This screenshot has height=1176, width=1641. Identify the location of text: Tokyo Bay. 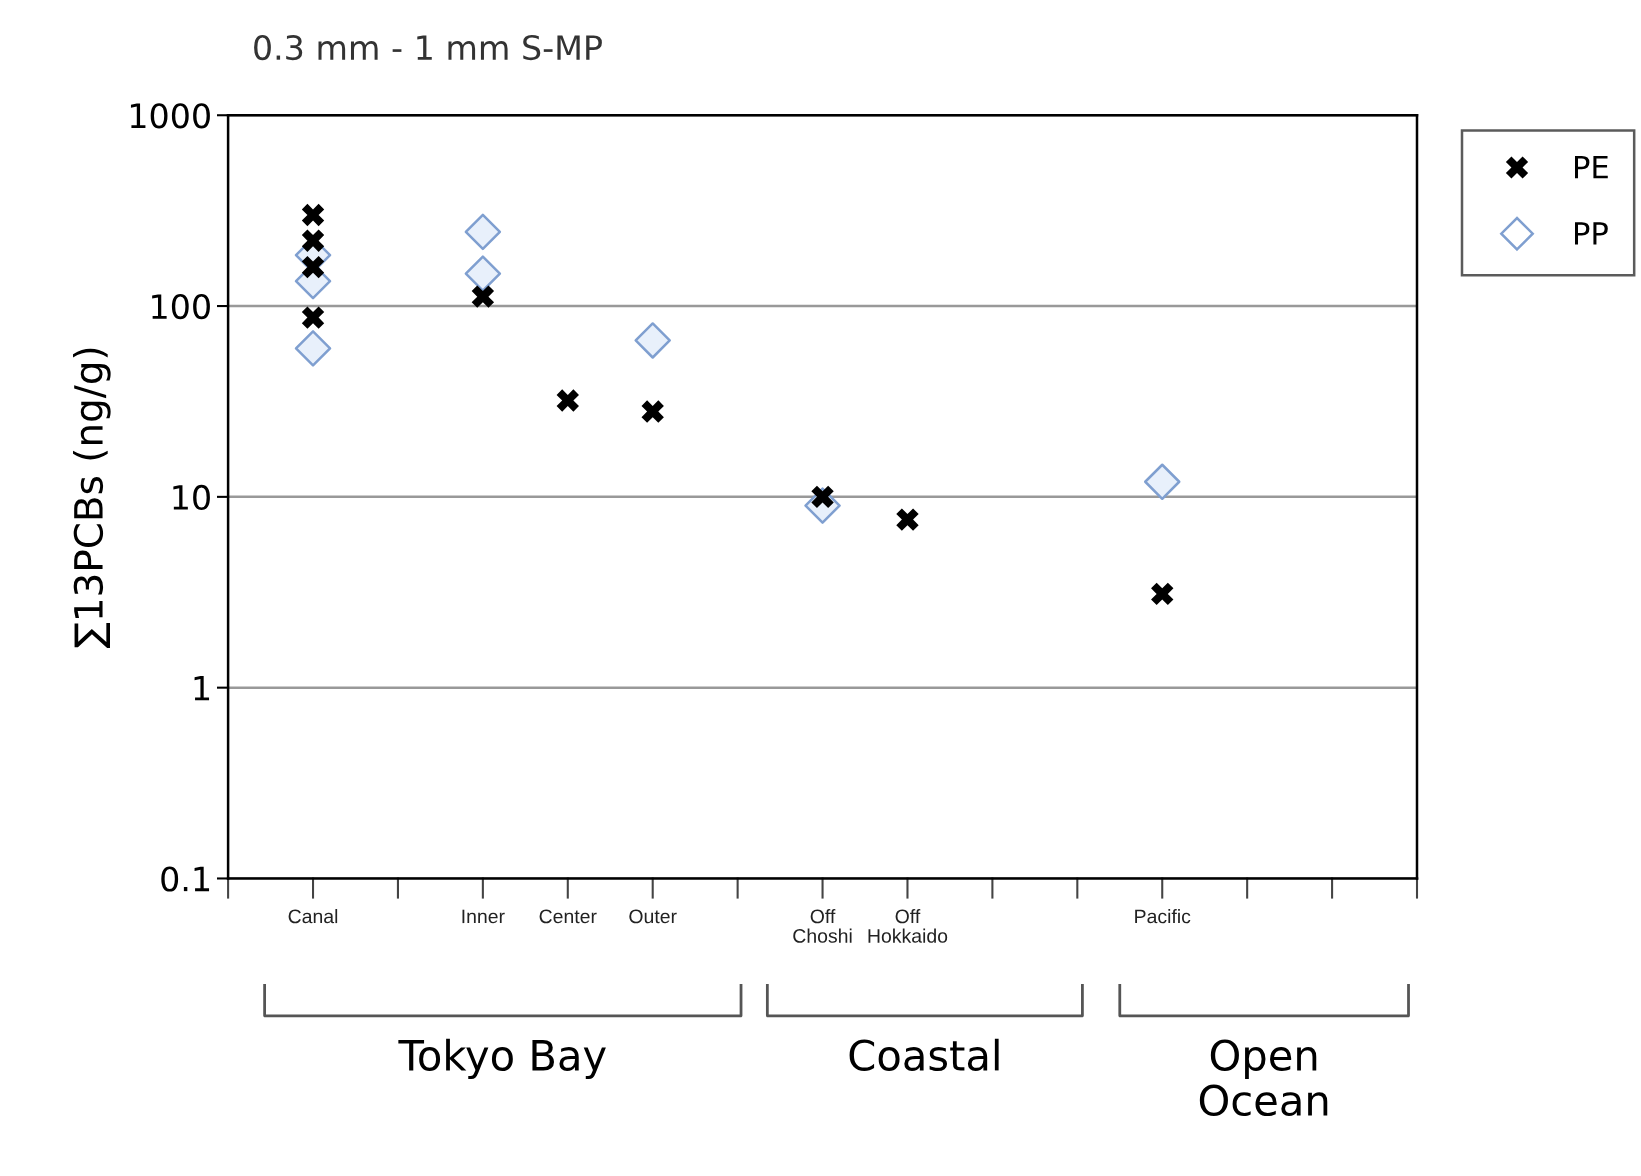
(502, 1059).